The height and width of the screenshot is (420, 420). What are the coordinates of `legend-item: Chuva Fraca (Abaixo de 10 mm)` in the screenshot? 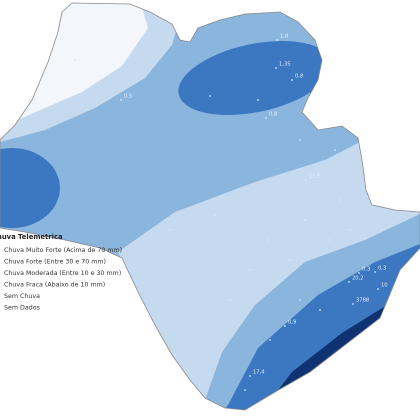 It's located at (54, 285).